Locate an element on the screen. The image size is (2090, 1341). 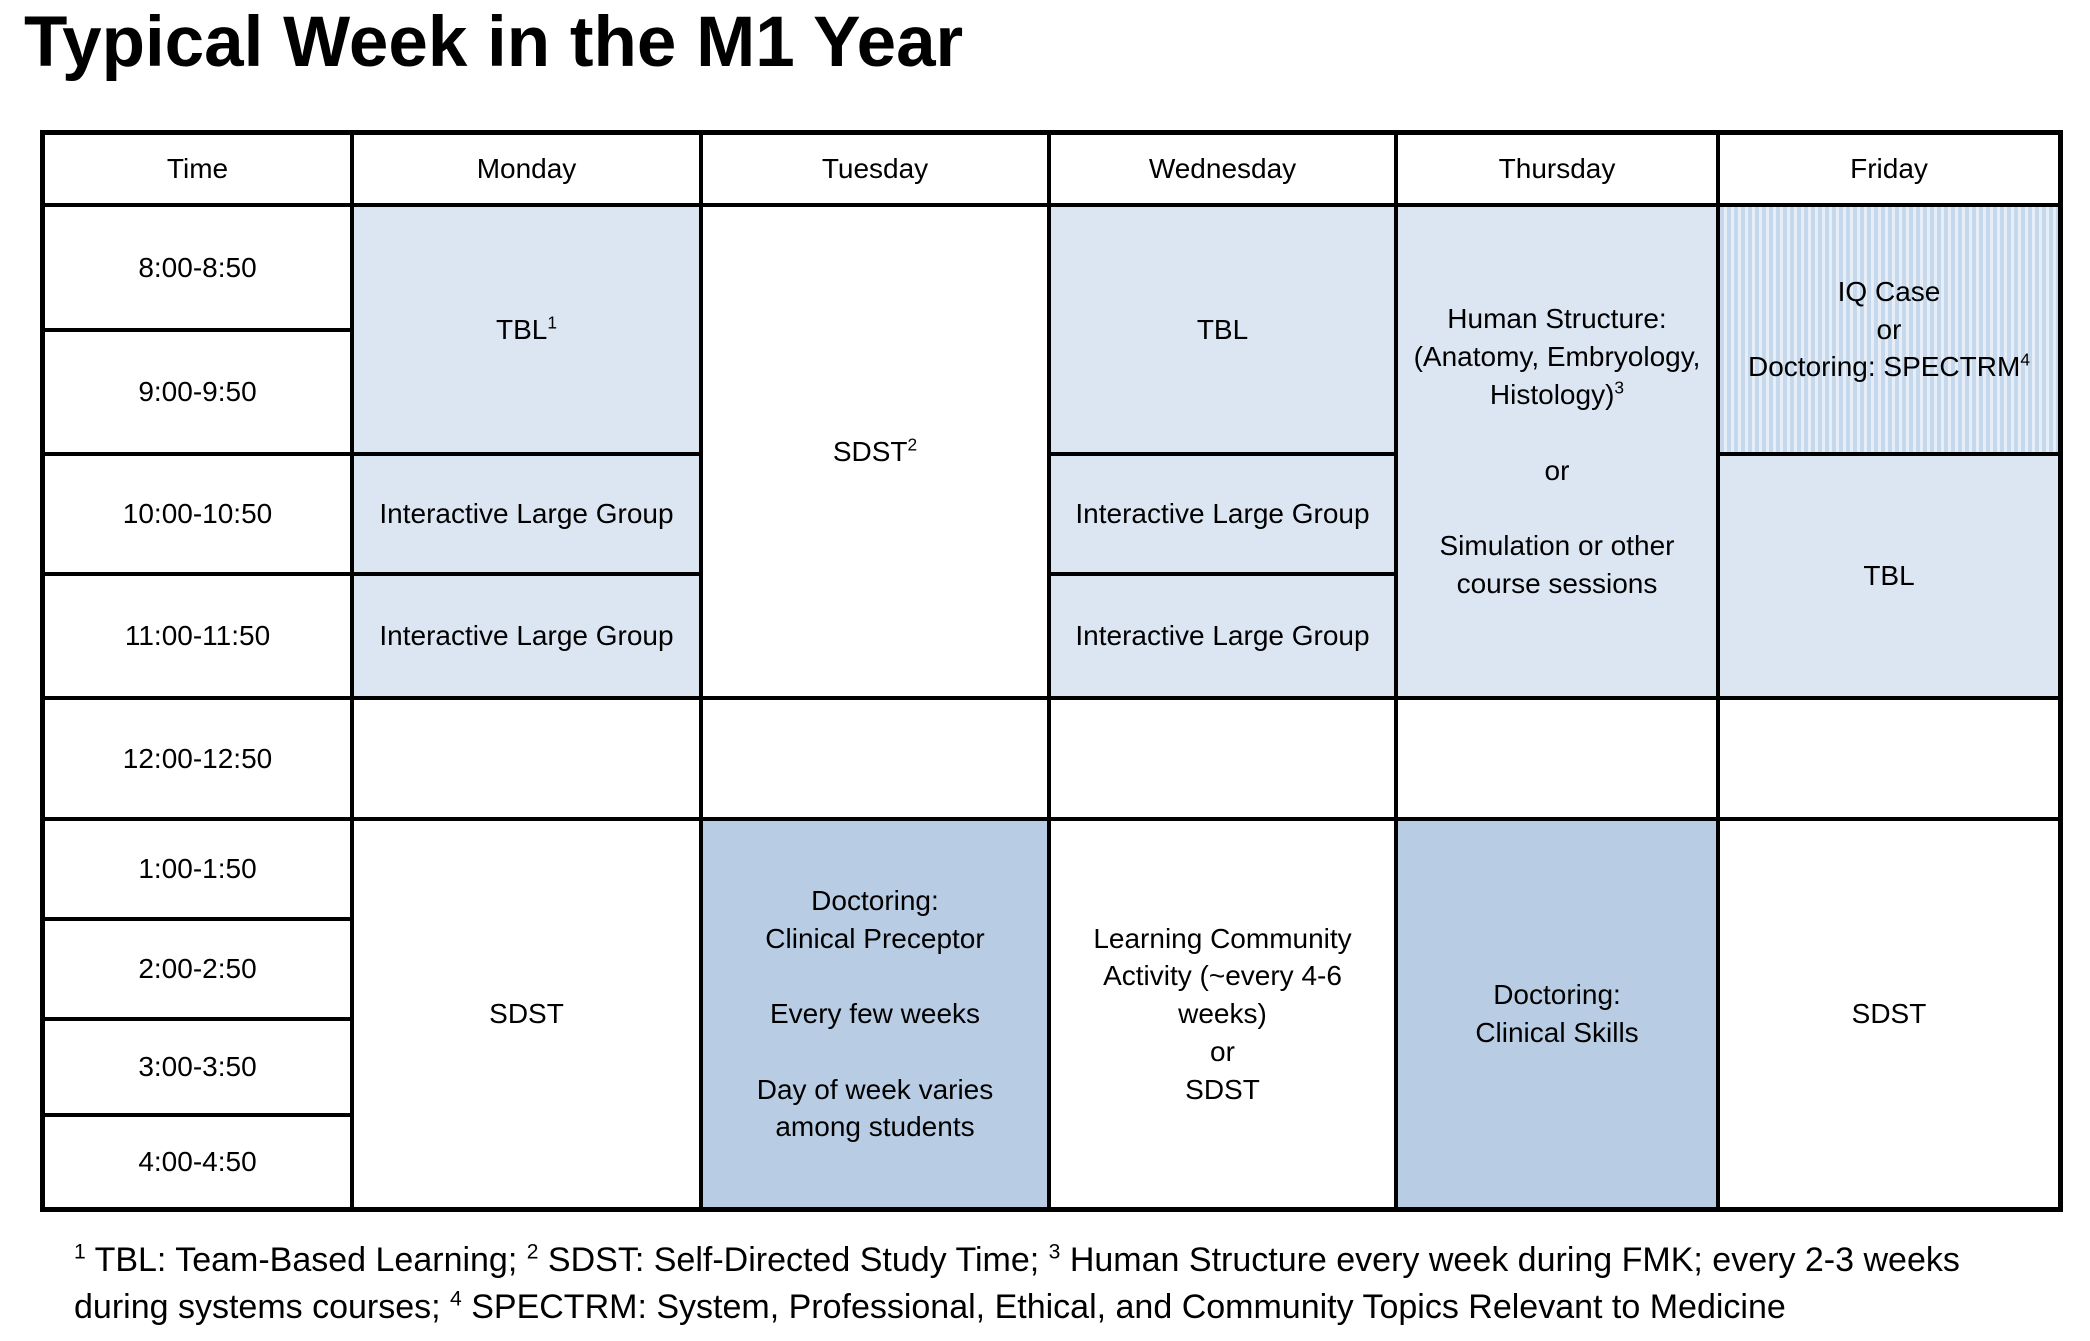
footnote-ref-1: 1 is located at coordinates (552, 322).